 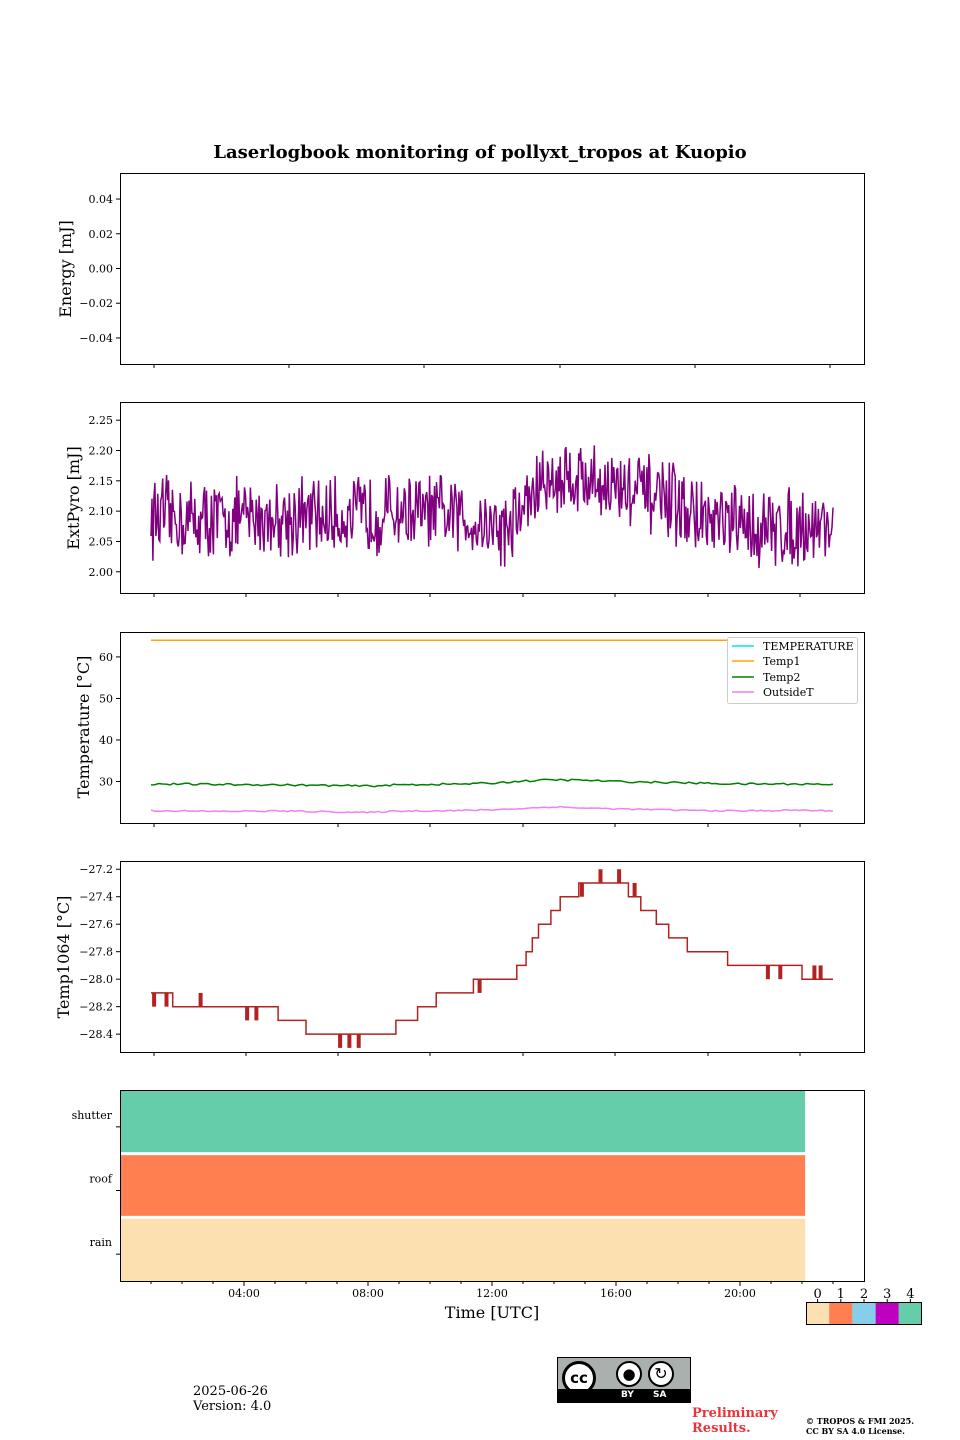 I want to click on legend-label-temperature: TEMPERATURE, so click(x=808, y=646).